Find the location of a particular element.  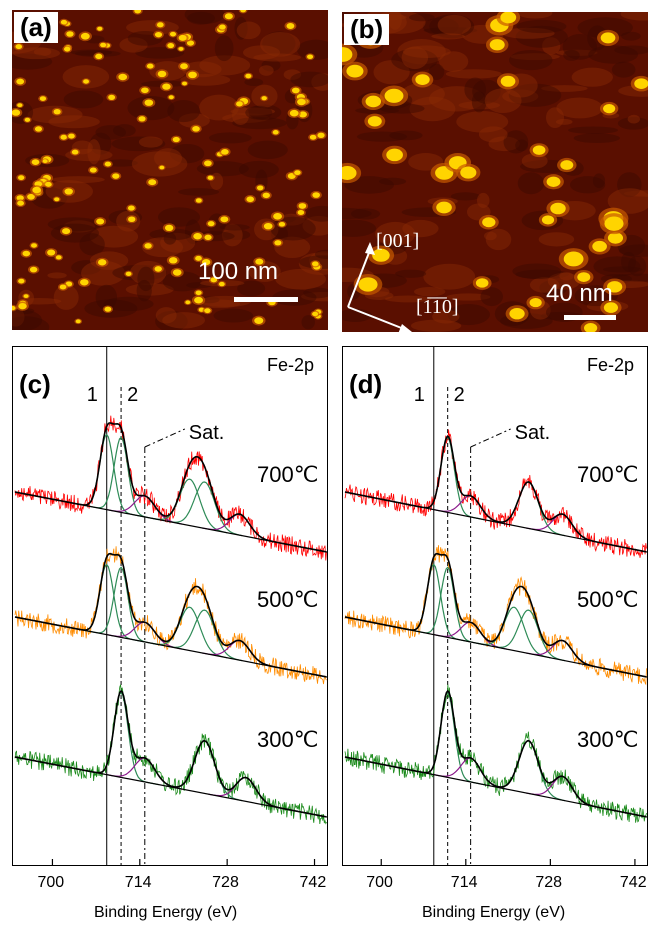

scale-bar-label-b: 40 nm is located at coordinates (579, 293).